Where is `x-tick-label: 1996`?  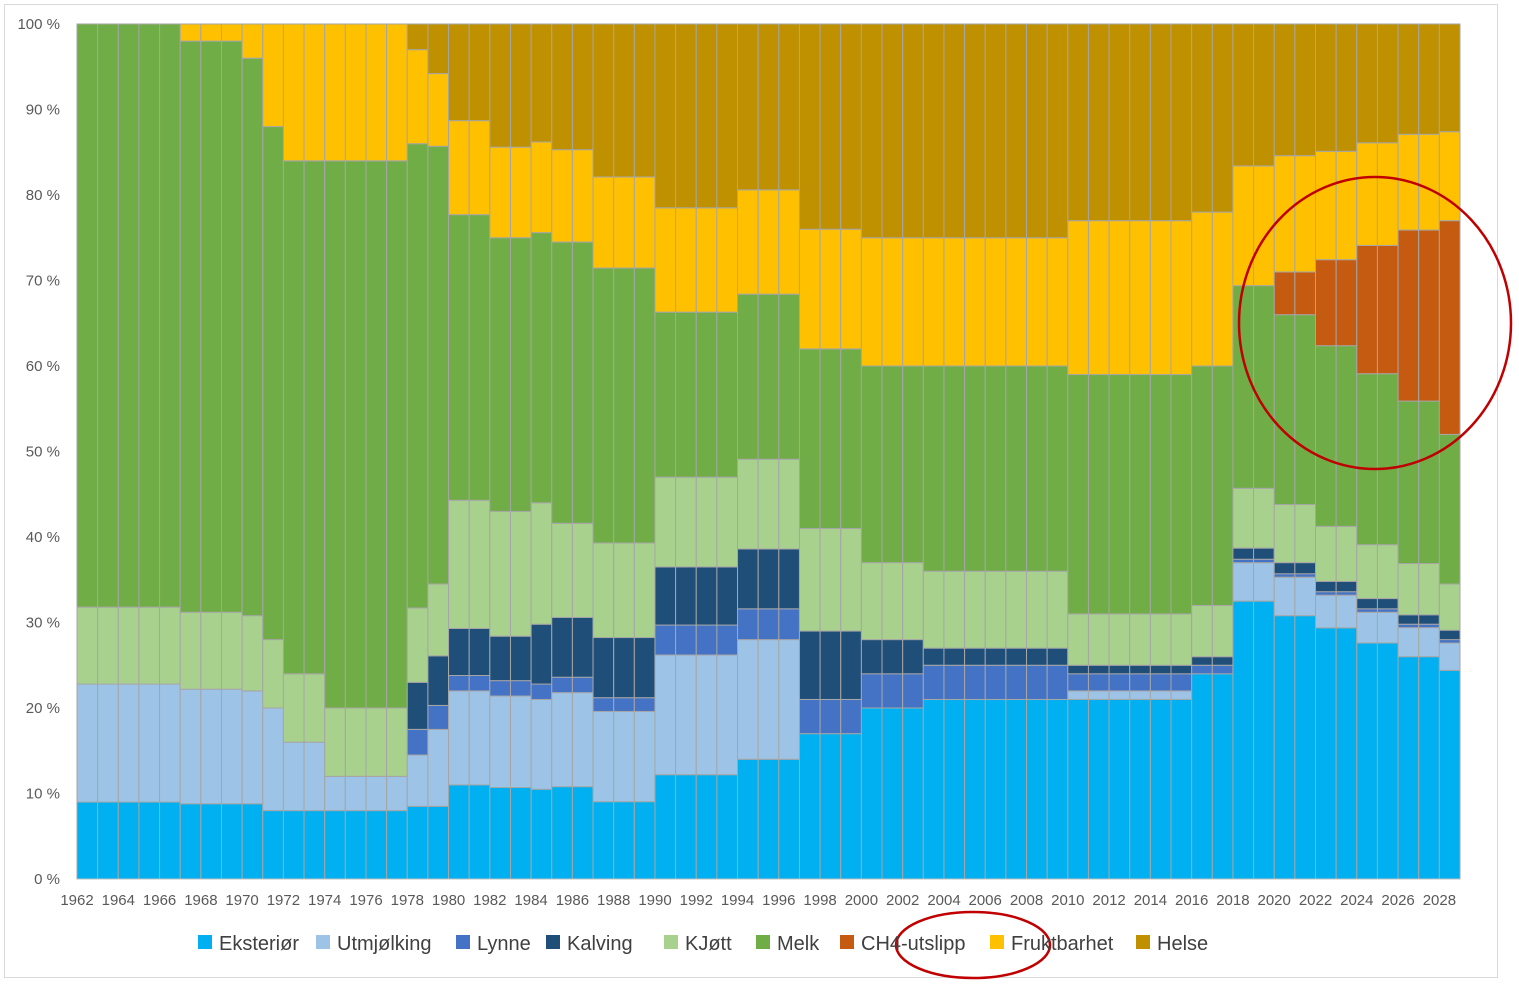
x-tick-label: 1996 is located at coordinates (778, 900).